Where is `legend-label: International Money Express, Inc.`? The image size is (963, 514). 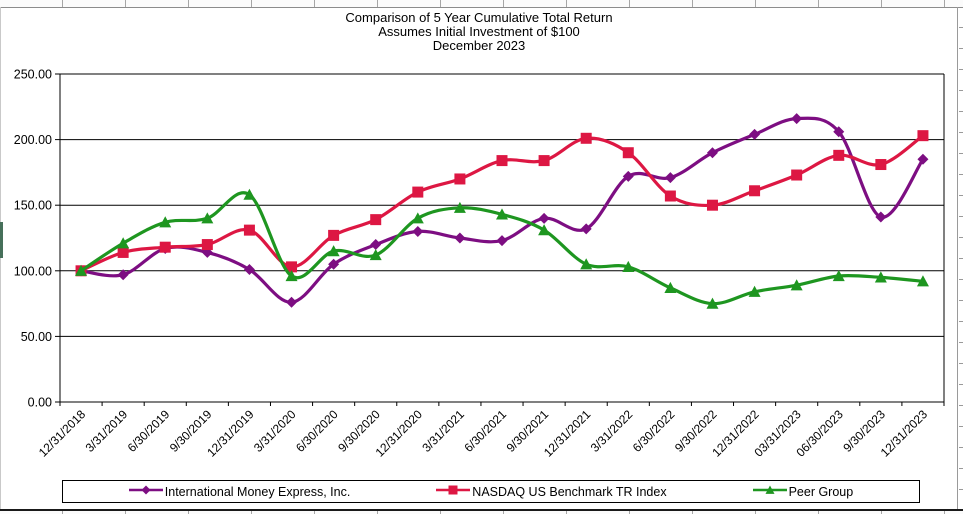
legend-label: International Money Express, Inc. is located at coordinates (257, 491).